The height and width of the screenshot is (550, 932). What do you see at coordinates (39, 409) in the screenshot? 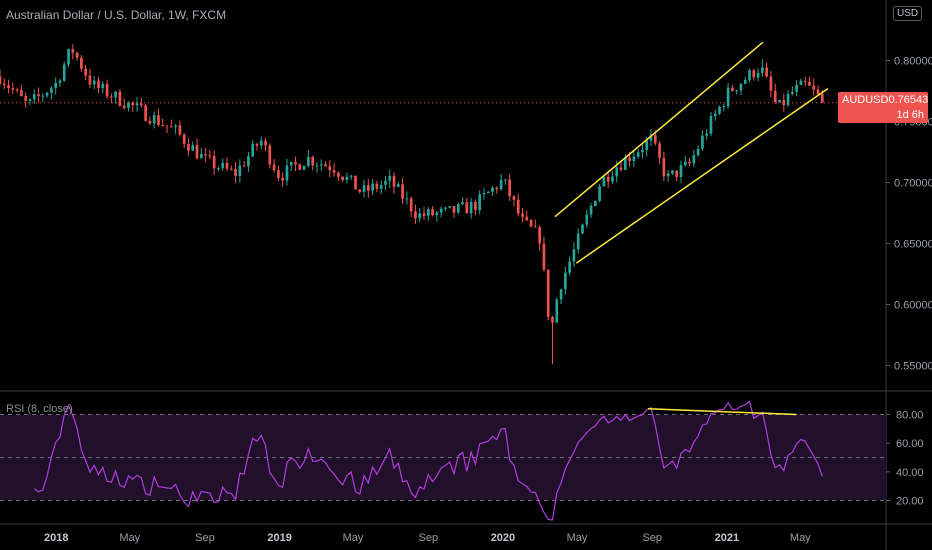
I see `rsi-indicator-label: RSI (8, close)` at bounding box center [39, 409].